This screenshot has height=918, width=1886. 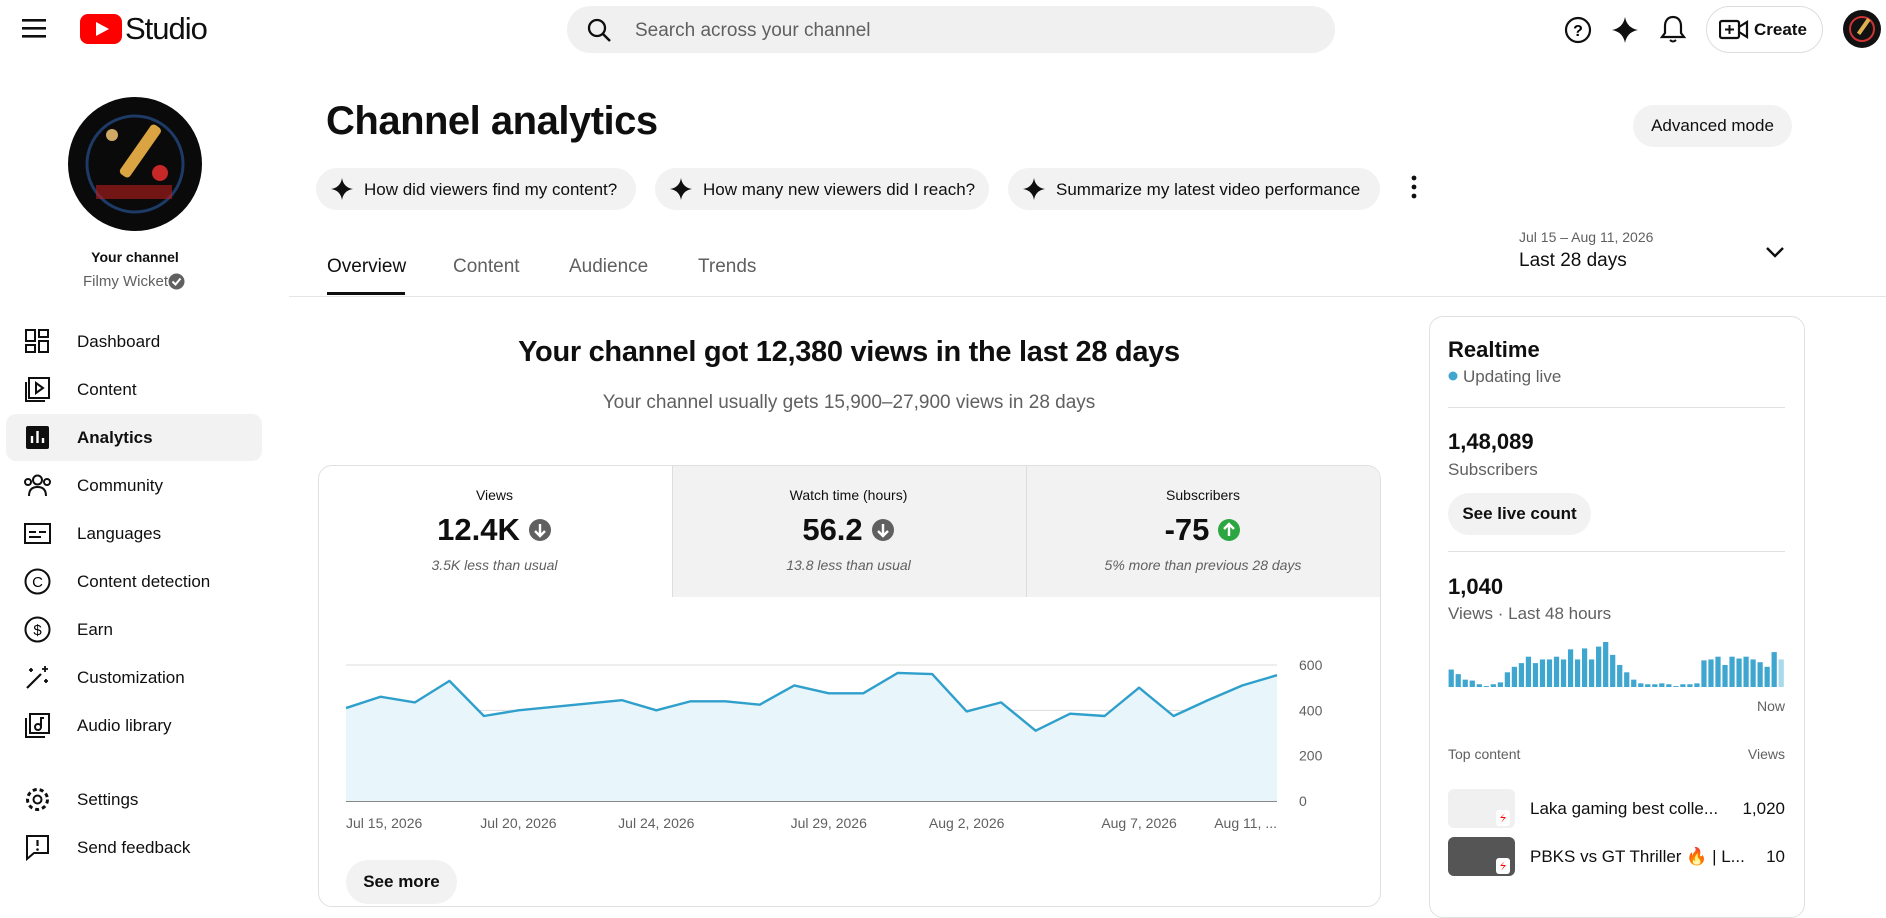 What do you see at coordinates (491, 189) in the screenshot?
I see `chip-label: How did viewers find my content?` at bounding box center [491, 189].